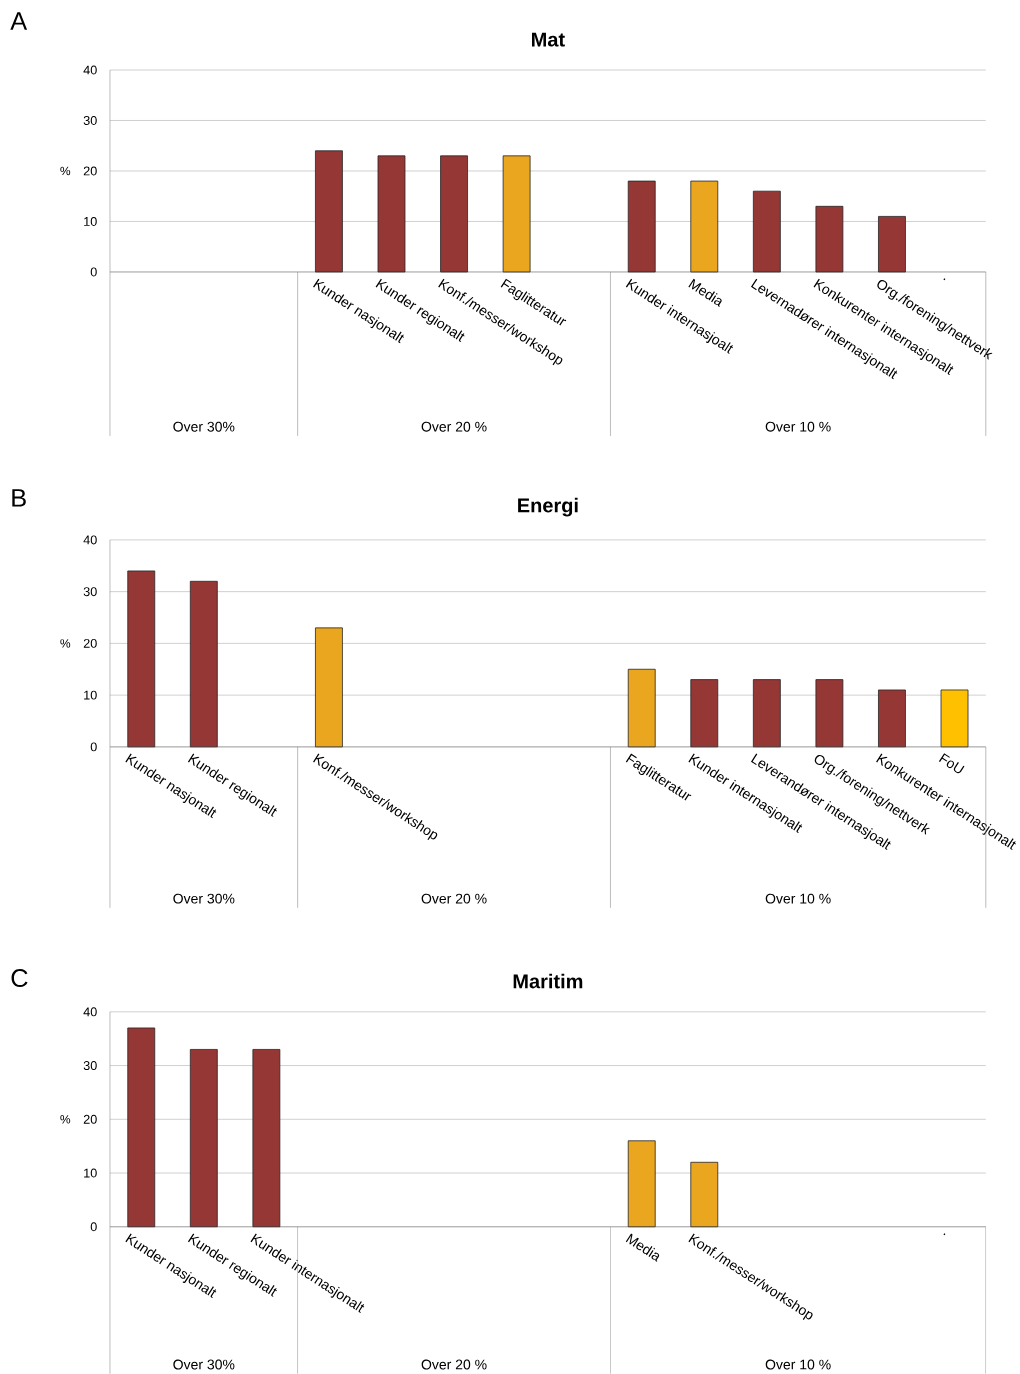  What do you see at coordinates (548, 507) in the screenshot?
I see `chart-title: Energi` at bounding box center [548, 507].